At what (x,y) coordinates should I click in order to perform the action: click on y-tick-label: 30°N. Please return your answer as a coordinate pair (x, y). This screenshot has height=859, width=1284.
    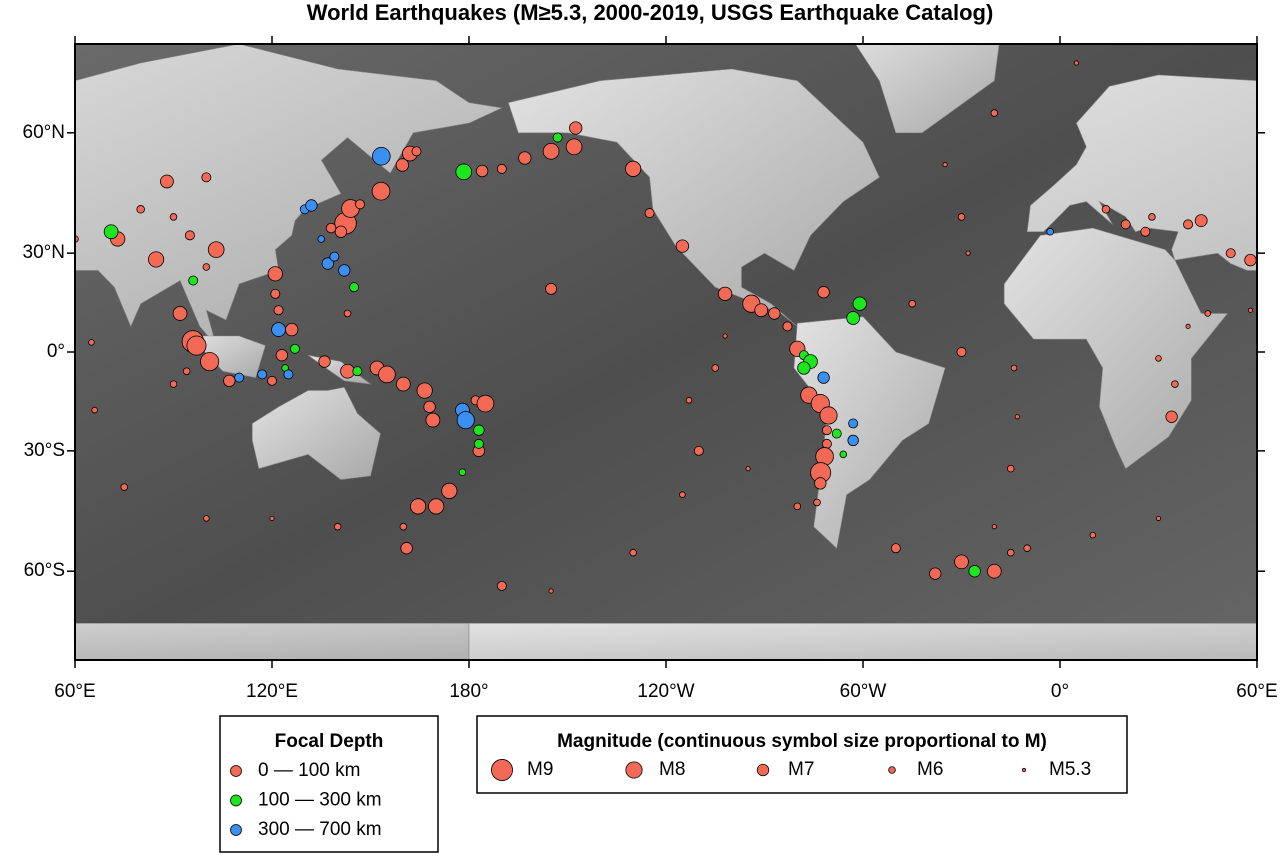
    Looking at the image, I should click on (44, 252).